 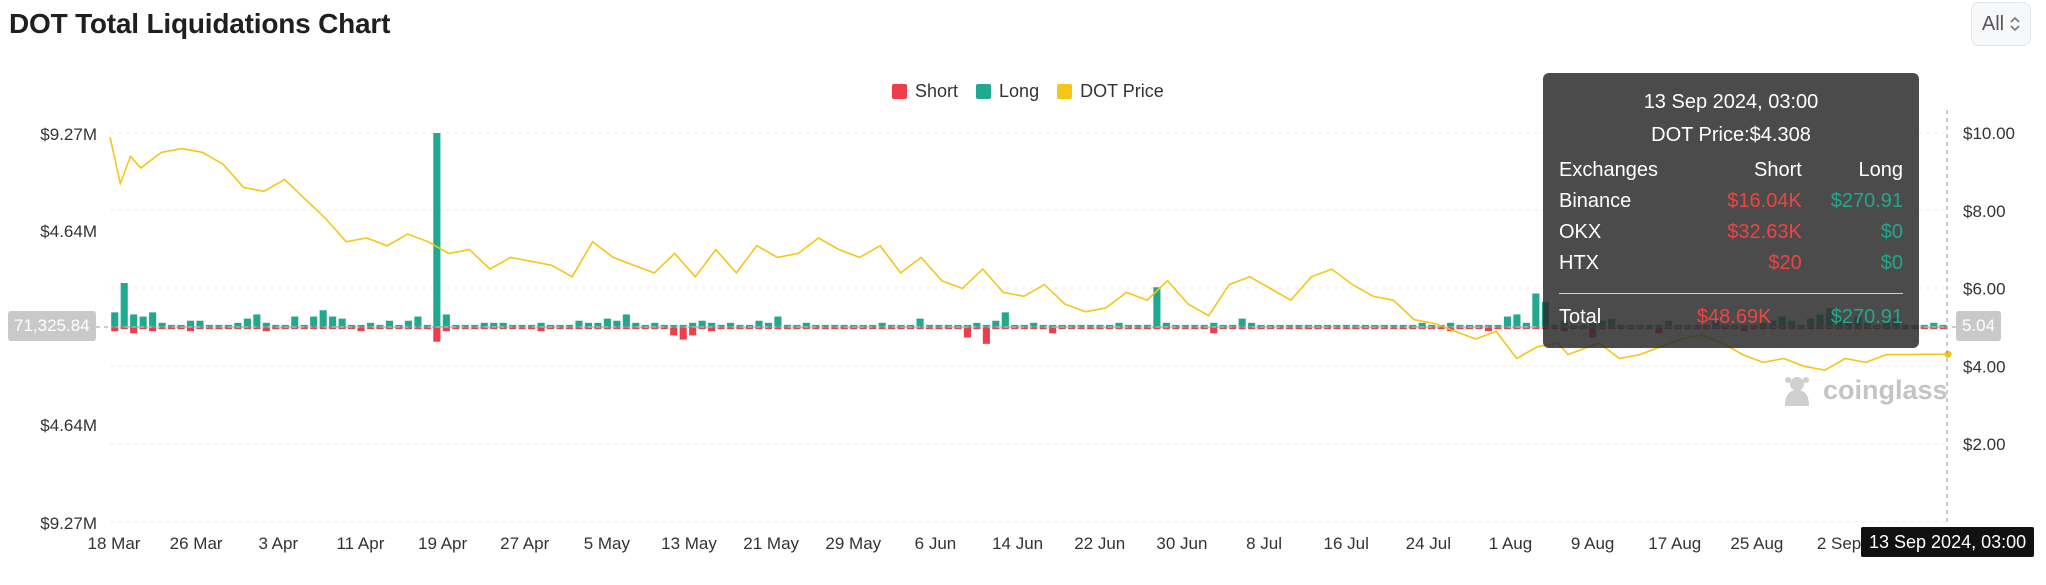 I want to click on legend-item-price: DOT Price, so click(x=1110, y=91).